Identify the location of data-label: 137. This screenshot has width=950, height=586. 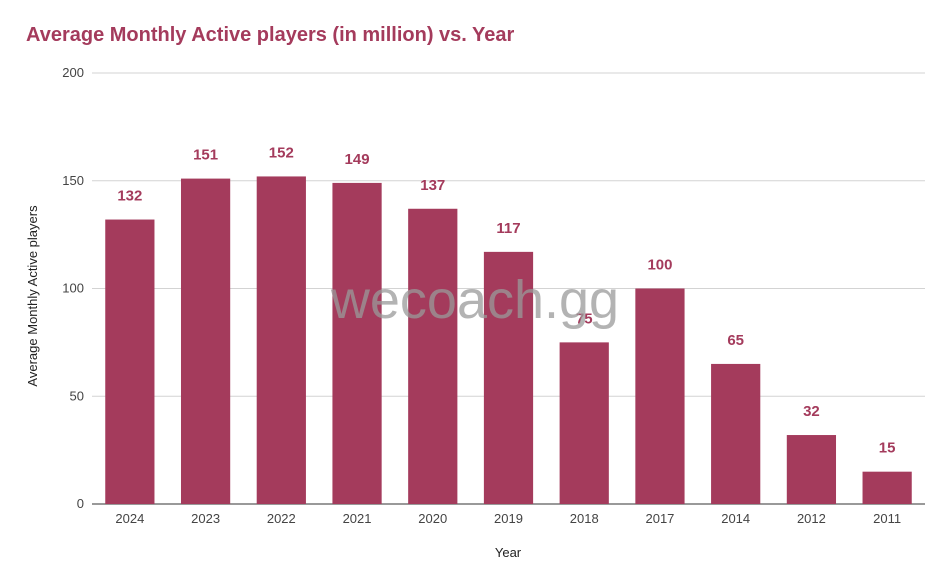
(432, 185).